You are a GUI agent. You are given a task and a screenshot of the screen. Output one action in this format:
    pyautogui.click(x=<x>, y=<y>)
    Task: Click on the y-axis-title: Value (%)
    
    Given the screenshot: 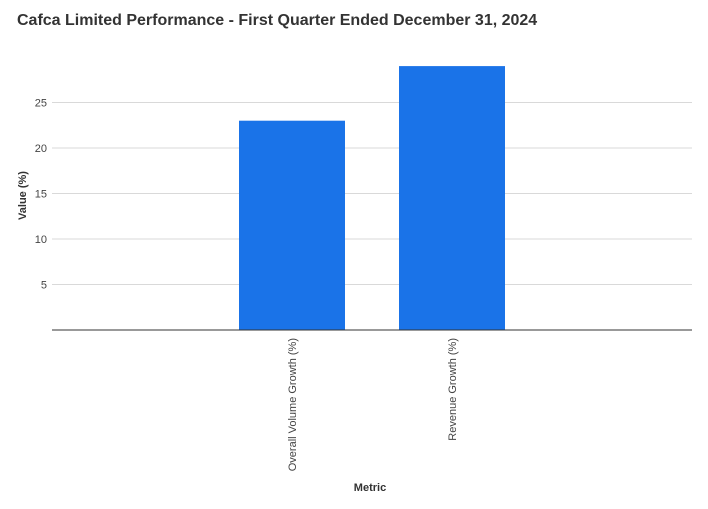 What is the action you would take?
    pyautogui.click(x=23, y=195)
    